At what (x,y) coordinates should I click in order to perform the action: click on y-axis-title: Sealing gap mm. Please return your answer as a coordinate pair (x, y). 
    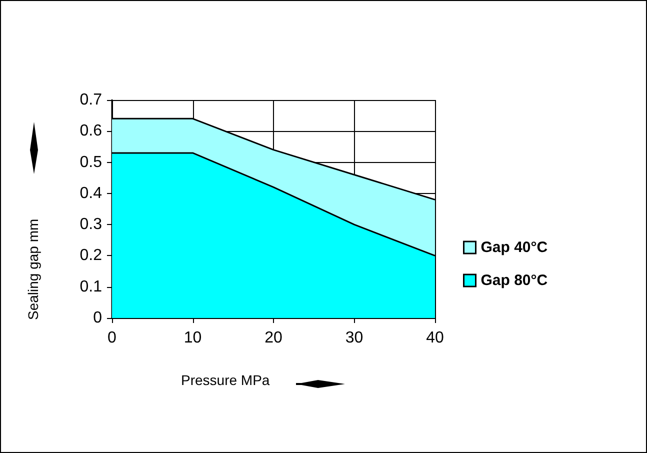
    Looking at the image, I should click on (33, 269).